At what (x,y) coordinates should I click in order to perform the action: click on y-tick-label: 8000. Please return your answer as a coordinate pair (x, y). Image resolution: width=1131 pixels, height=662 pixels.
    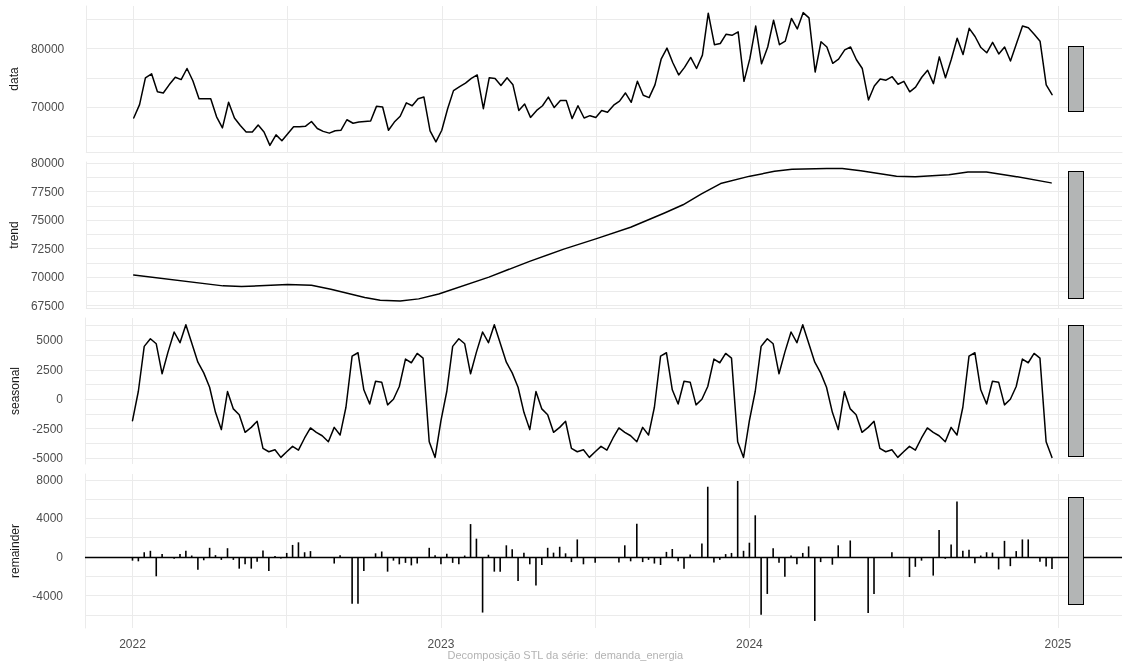
    Looking at the image, I should click on (50, 479).